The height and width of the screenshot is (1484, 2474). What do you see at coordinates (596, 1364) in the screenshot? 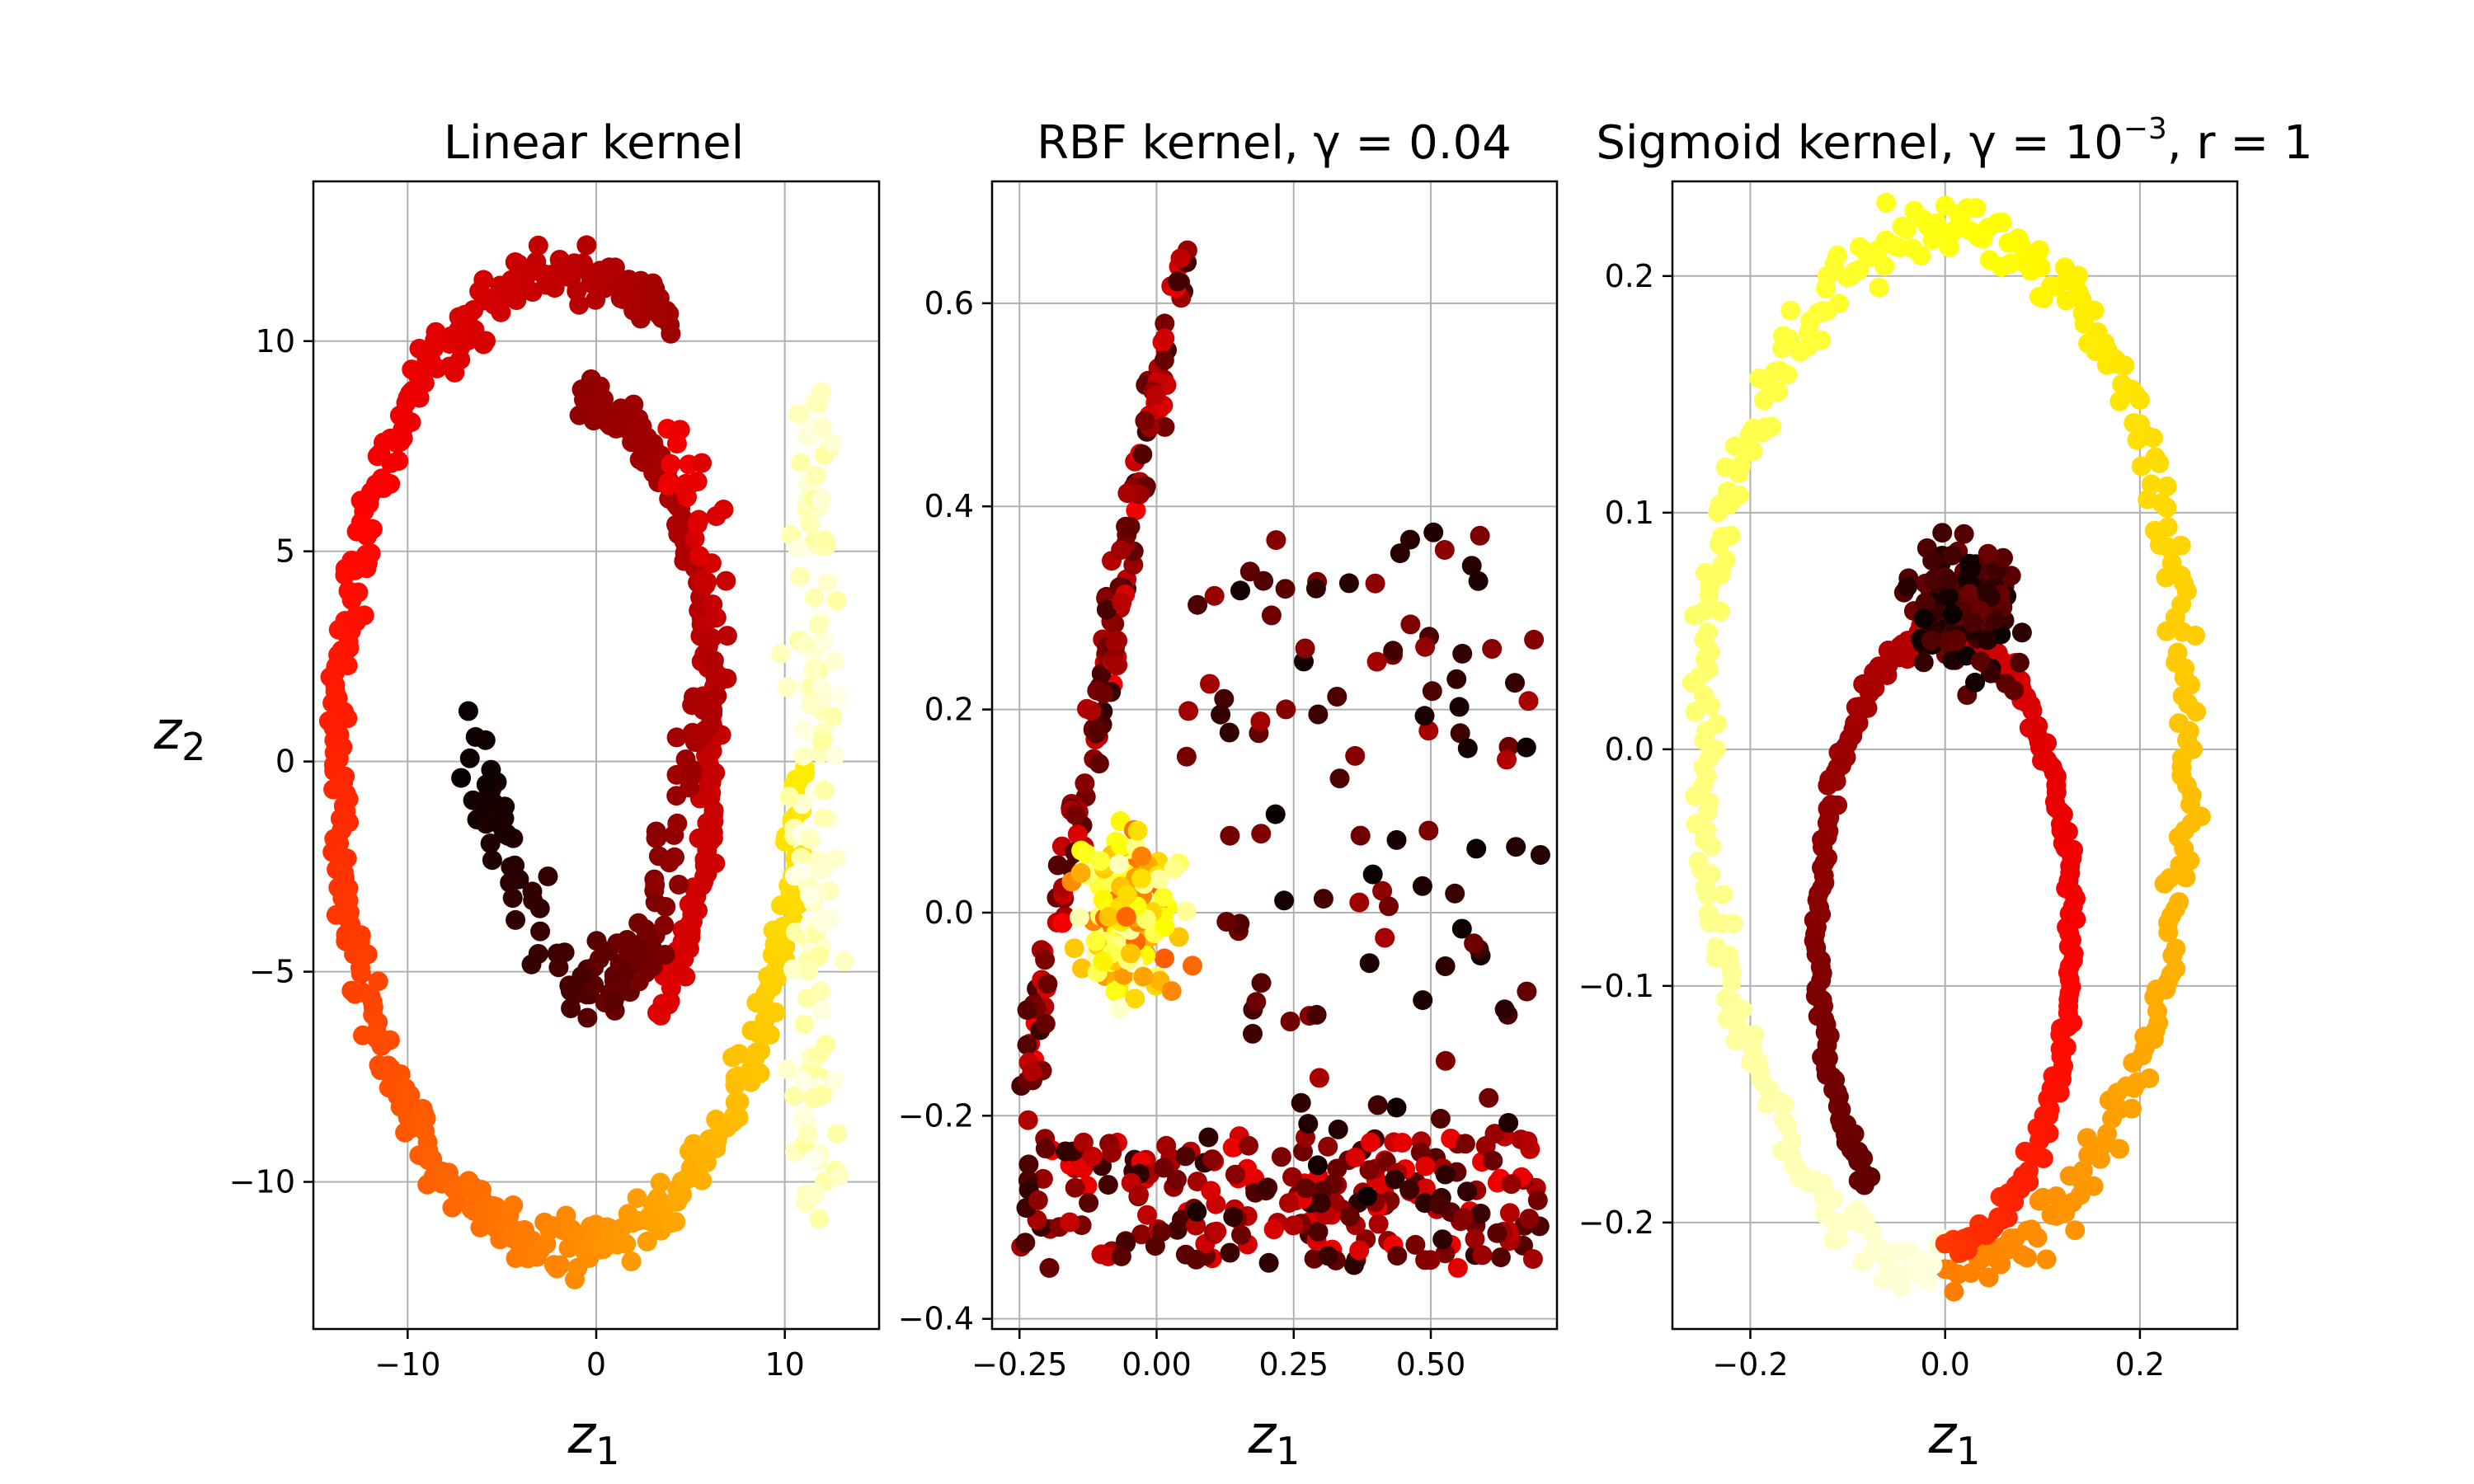
I see `x-tick-label: 0` at bounding box center [596, 1364].